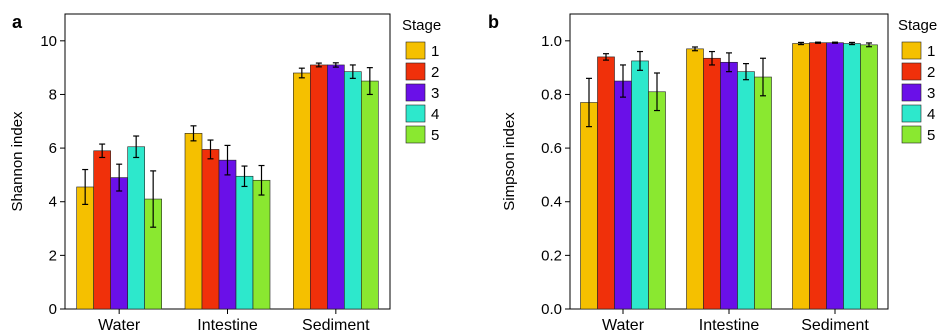 The width and height of the screenshot is (945, 333). I want to click on y-tick-label: 0.8, so click(551, 94).